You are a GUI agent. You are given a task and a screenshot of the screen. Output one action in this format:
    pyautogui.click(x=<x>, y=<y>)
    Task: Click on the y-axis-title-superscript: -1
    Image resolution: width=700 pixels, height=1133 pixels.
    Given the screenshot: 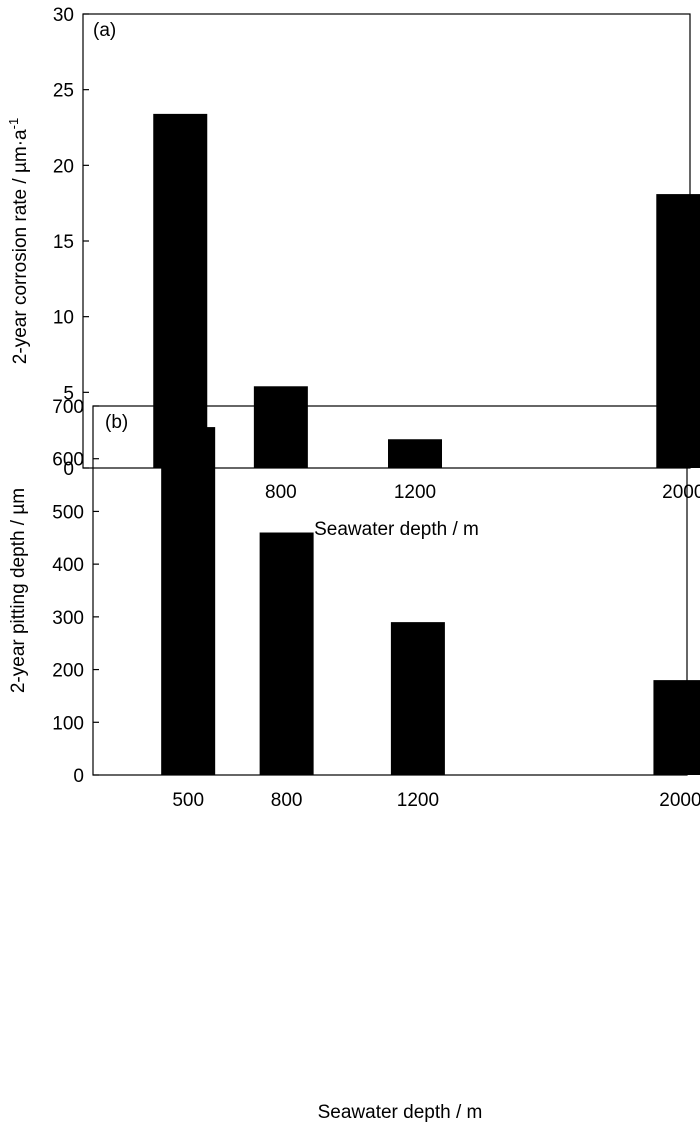 What is the action you would take?
    pyautogui.click(x=13, y=124)
    